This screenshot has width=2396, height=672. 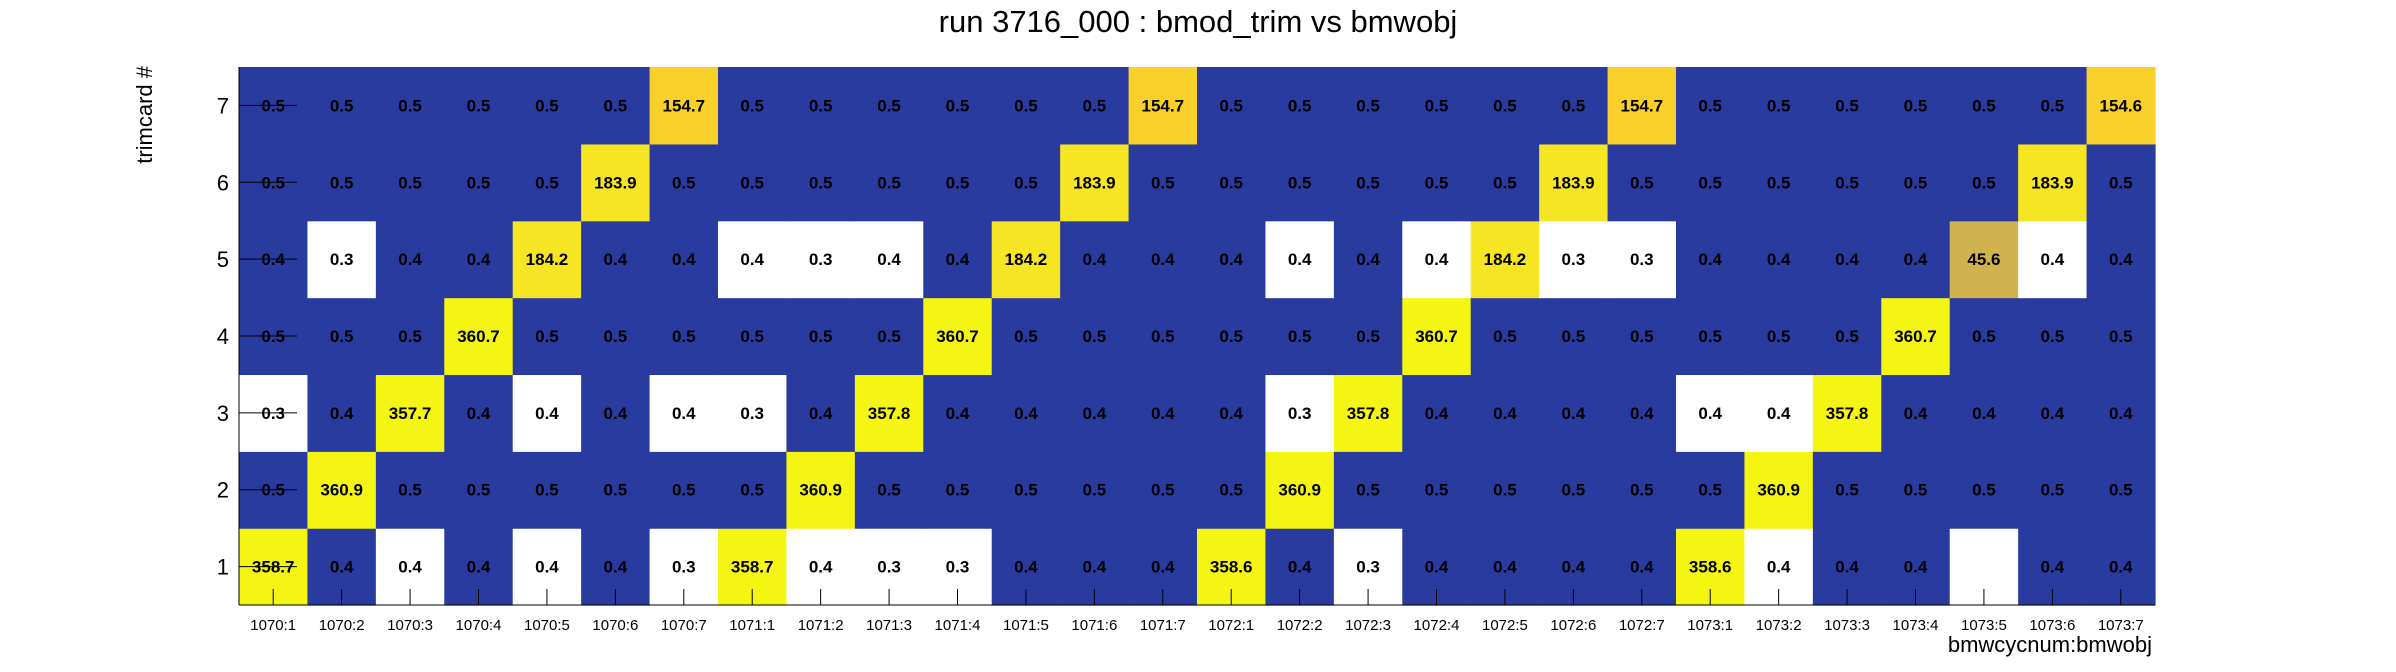 What do you see at coordinates (752, 567) in the screenshot?
I see `cell-value-label: 358.7` at bounding box center [752, 567].